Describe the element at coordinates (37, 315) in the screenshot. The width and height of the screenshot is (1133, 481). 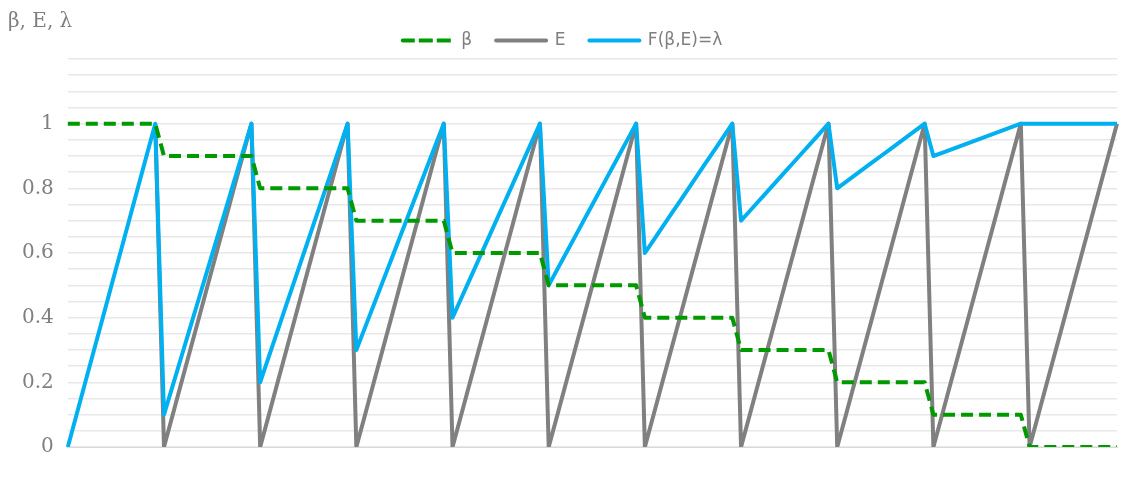
I see `y-tick-label: 0.4` at that location.